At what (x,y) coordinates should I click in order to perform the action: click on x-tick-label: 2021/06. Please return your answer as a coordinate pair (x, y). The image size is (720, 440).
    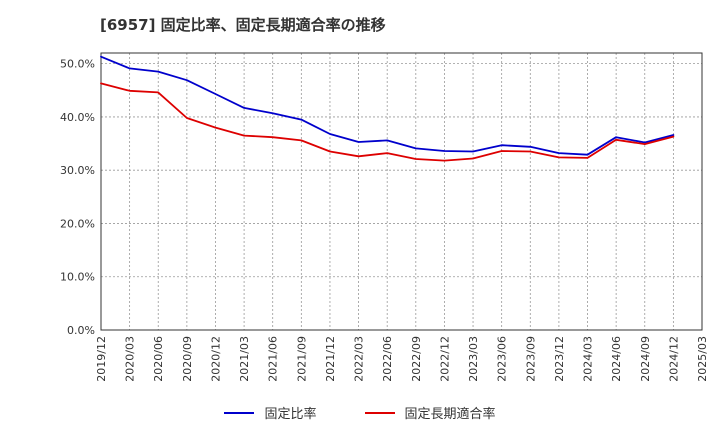
    Looking at the image, I should click on (273, 359).